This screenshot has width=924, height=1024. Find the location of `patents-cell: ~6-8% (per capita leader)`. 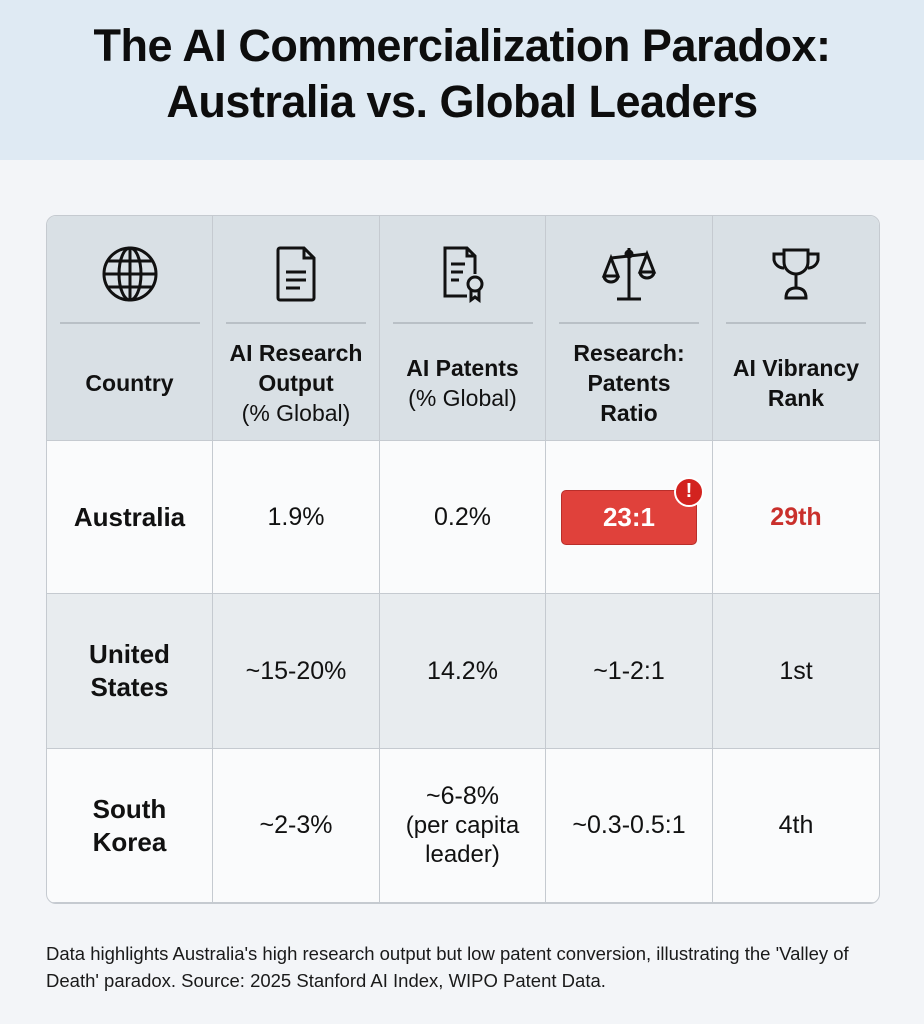

patents-cell: ~6-8% (per capita leader) is located at coordinates (463, 826).